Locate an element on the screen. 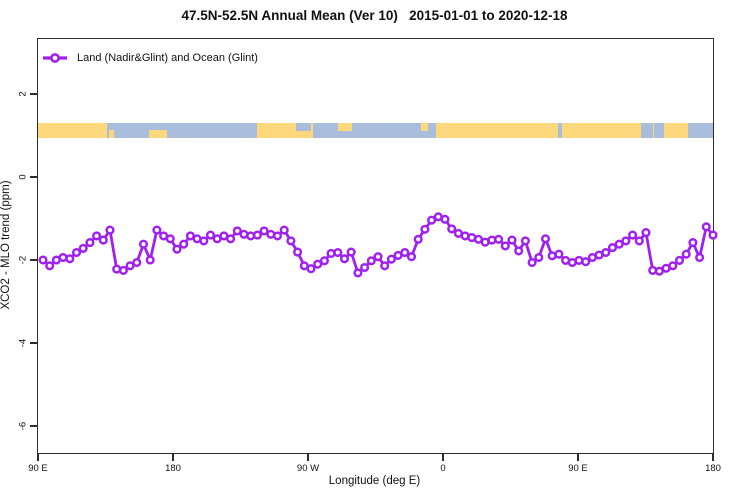 Image resolution: width=750 pixels, height=500 pixels. y-tick-label: 2 is located at coordinates (23, 94).